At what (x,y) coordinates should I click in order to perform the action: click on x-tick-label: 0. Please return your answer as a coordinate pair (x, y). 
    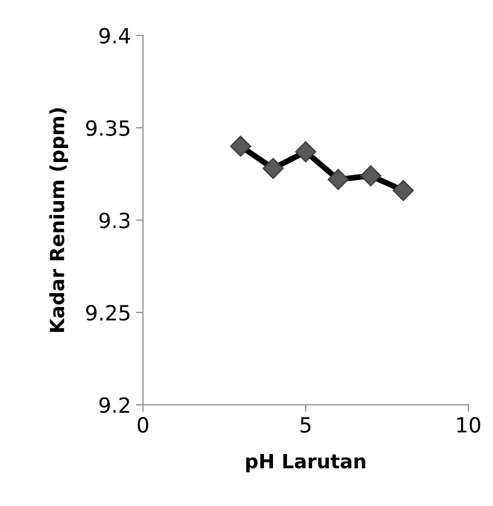
    Looking at the image, I should click on (143, 424).